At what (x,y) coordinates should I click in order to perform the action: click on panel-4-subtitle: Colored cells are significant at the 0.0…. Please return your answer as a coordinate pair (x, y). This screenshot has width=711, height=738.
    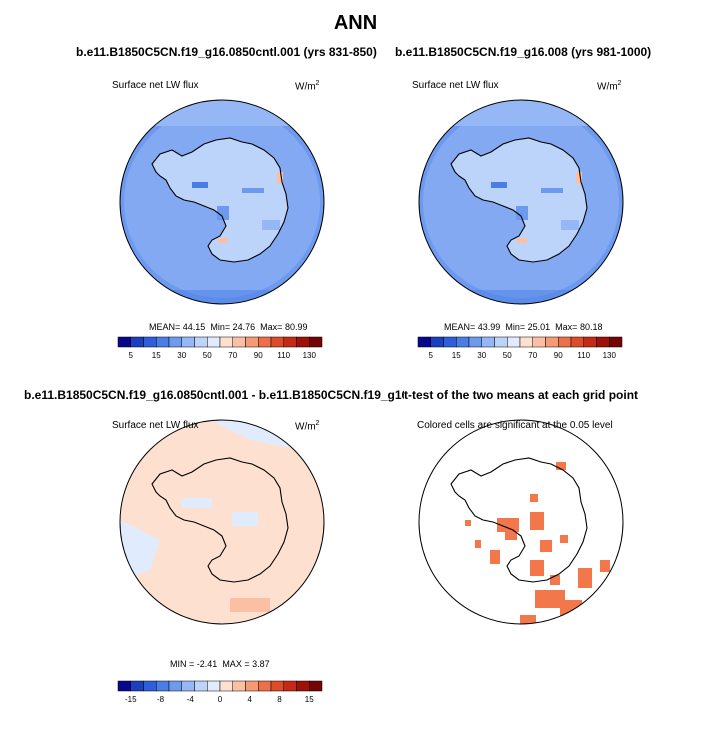
    Looking at the image, I should click on (515, 425).